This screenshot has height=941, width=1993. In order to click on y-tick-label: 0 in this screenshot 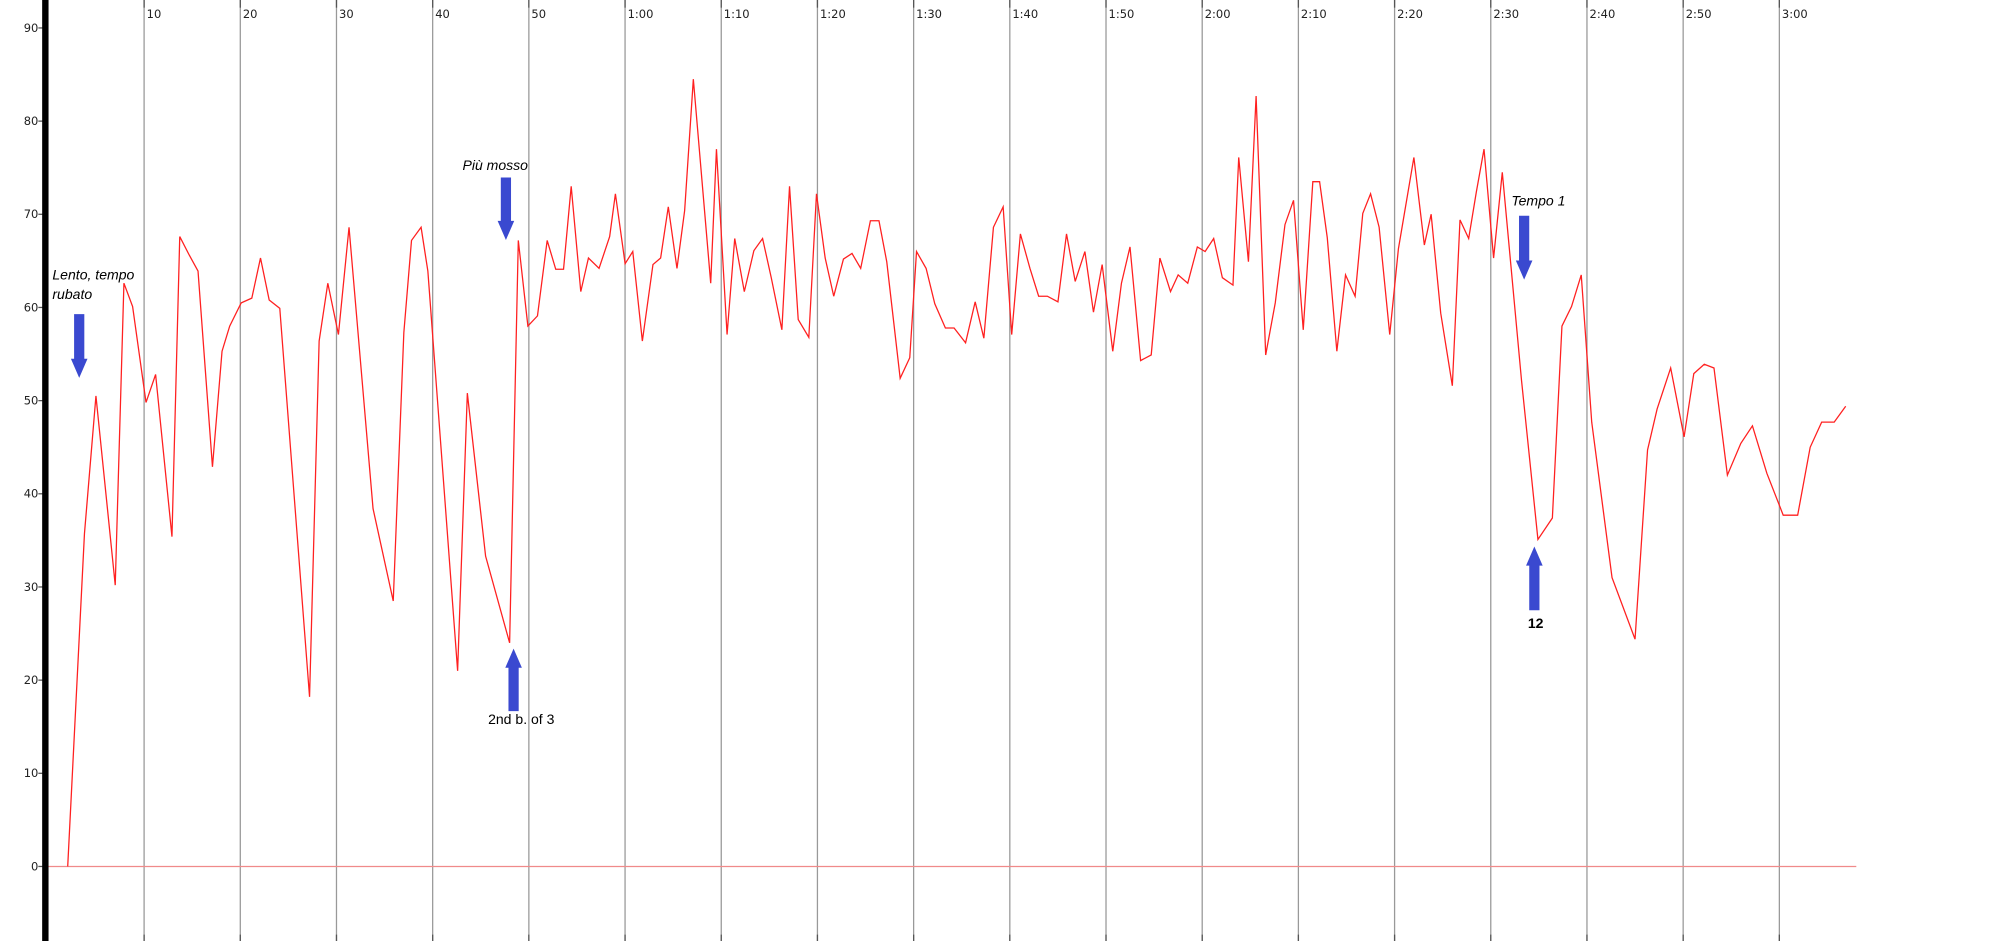, I will do `click(34, 866)`.